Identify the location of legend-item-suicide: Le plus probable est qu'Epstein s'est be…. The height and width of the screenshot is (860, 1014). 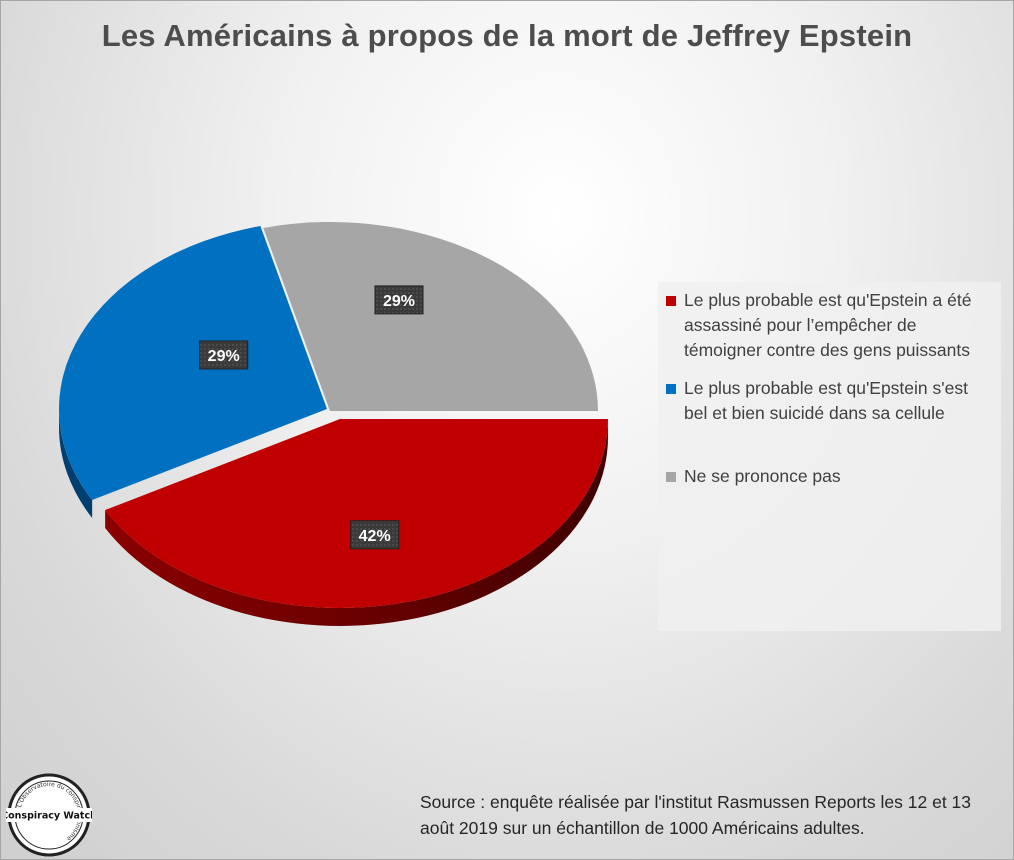
(829, 401).